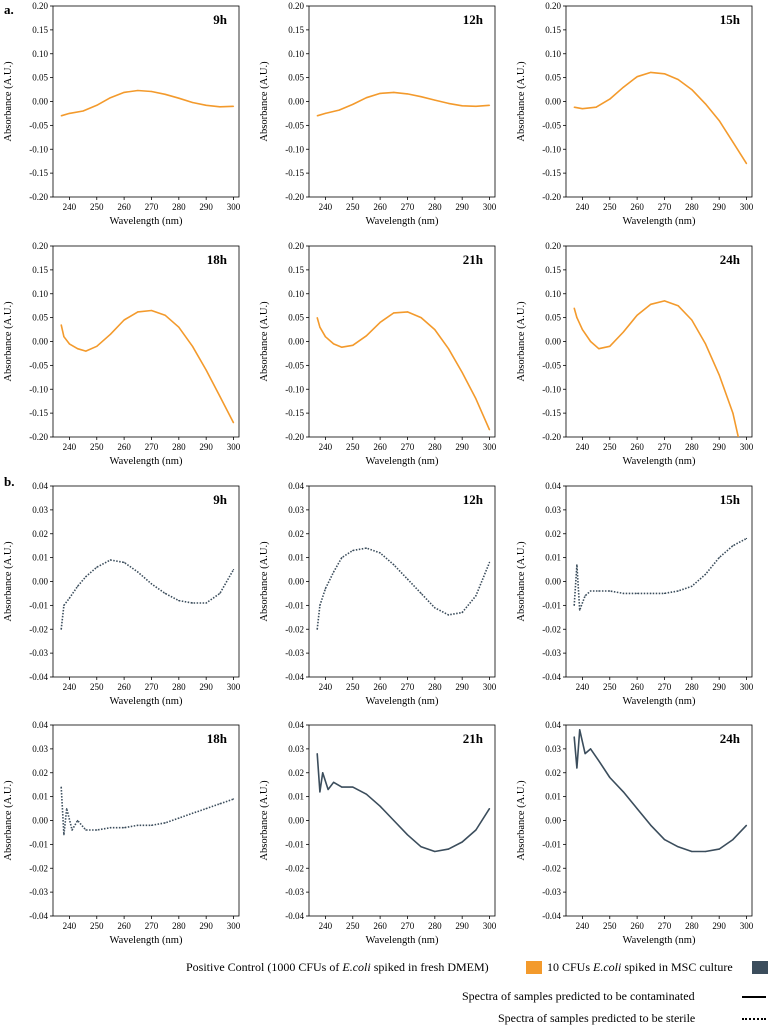 This screenshot has width=773, height=1028. What do you see at coordinates (583, 926) in the screenshot?
I see `x-tick-label: 240` at bounding box center [583, 926].